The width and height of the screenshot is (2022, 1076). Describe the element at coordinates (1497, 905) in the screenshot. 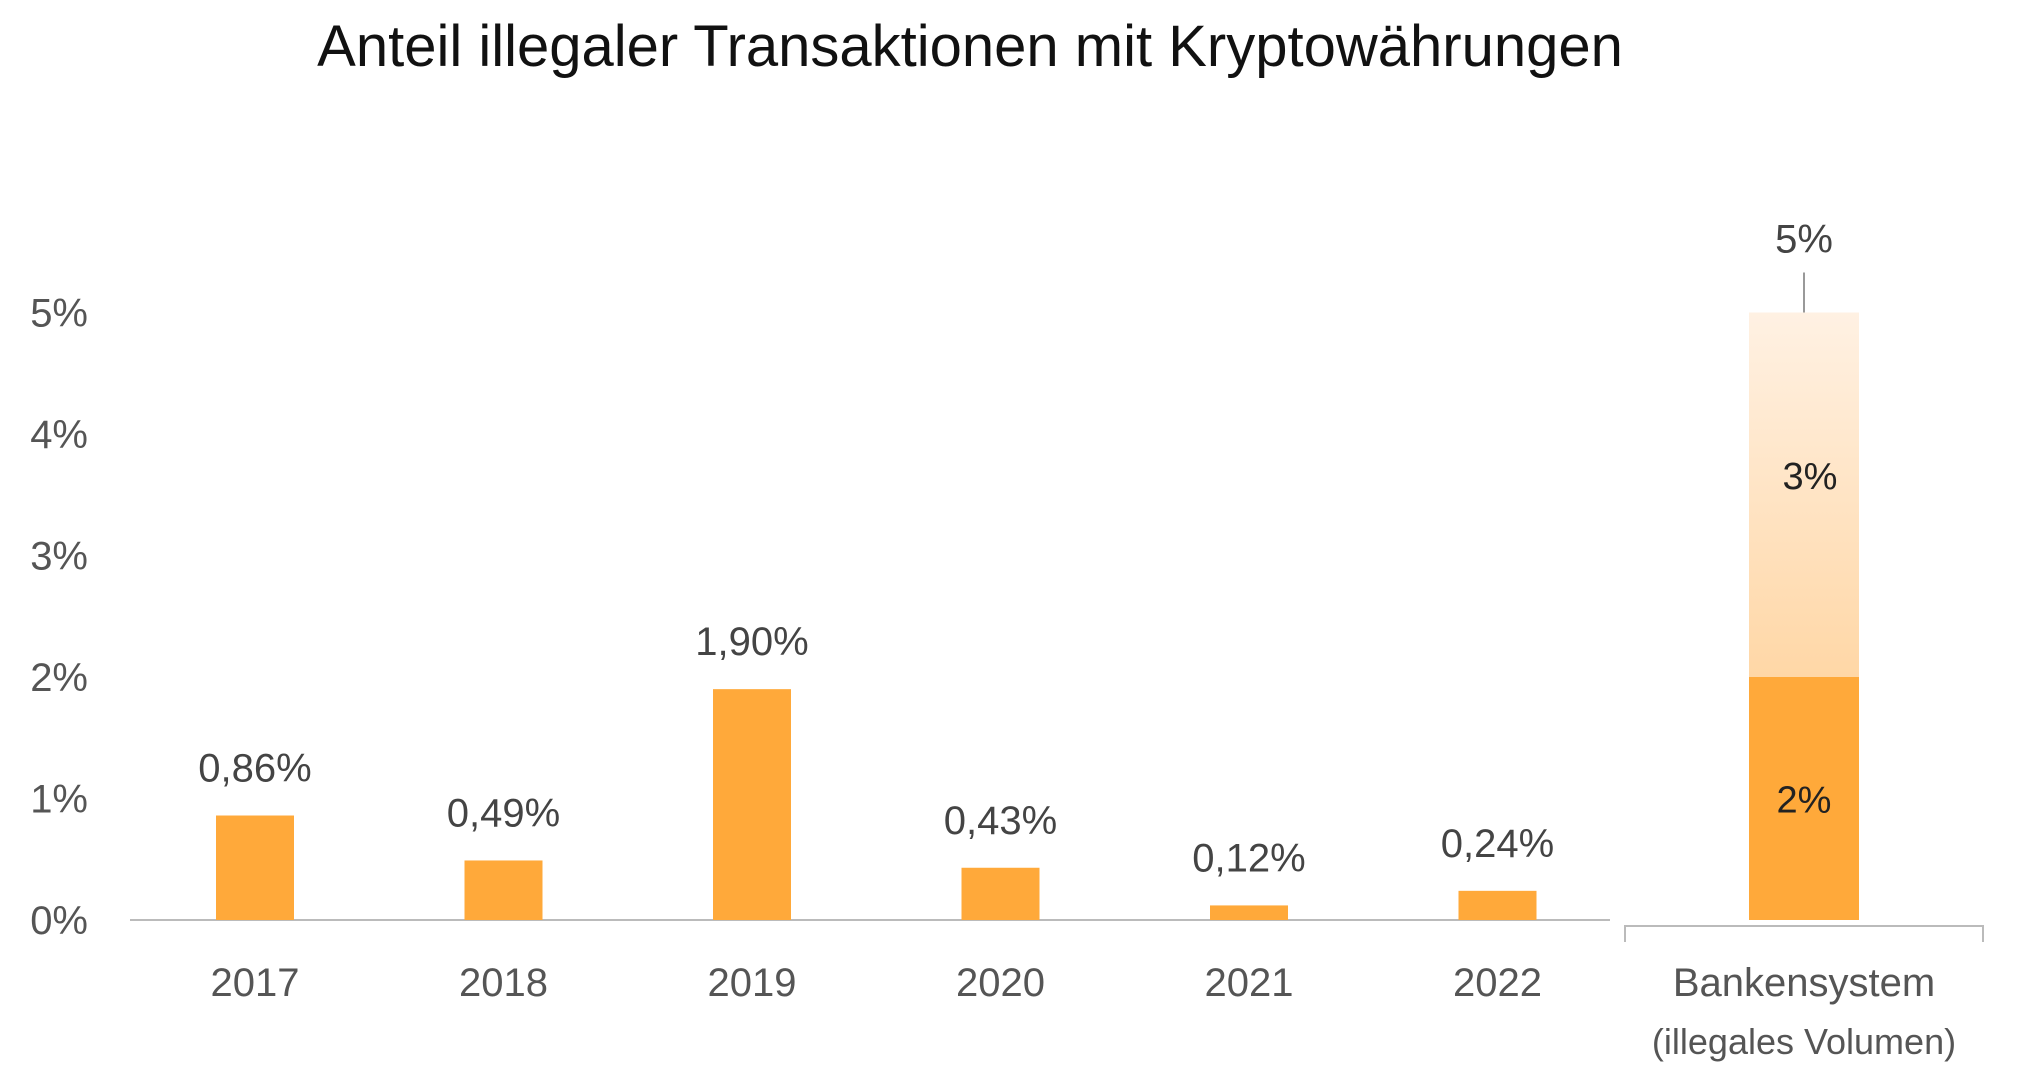

I see `bar-2022` at that location.